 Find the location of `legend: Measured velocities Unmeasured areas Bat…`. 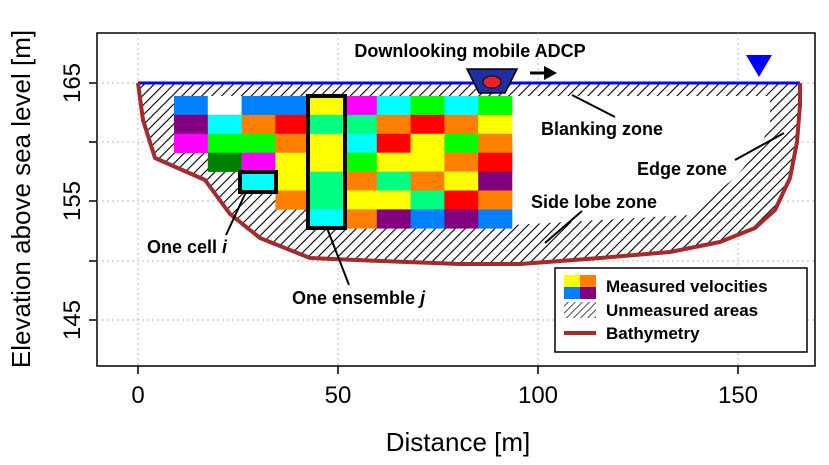

legend: Measured velocities Unmeasured areas Bat… is located at coordinates (681, 310).